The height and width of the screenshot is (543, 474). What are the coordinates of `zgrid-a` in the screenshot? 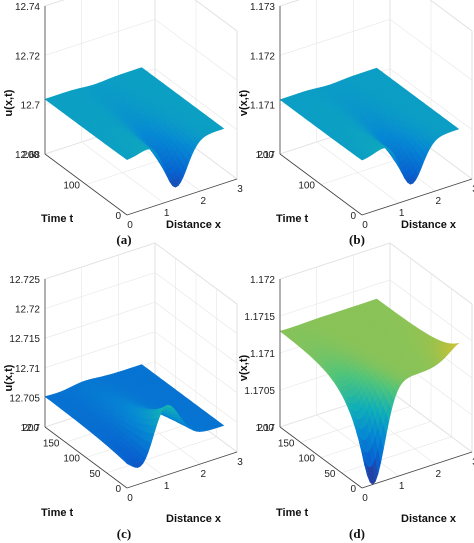 It's located at (141, 16).